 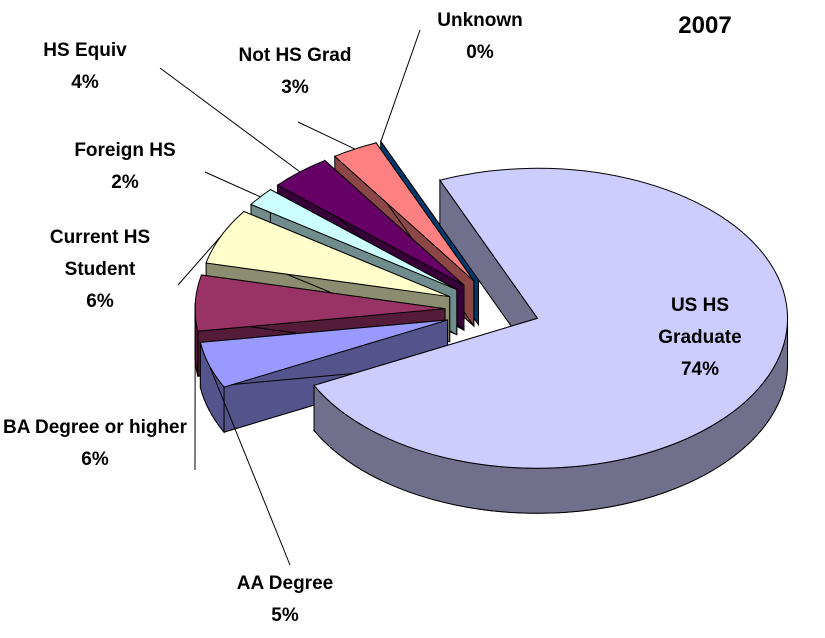 I want to click on slice-label: HS Equiv 4%, so click(x=85, y=67).